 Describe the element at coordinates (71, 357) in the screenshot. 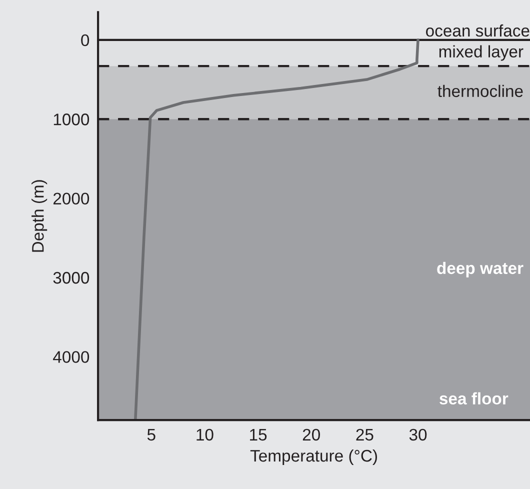

I see `y-tick-label: 4000` at that location.